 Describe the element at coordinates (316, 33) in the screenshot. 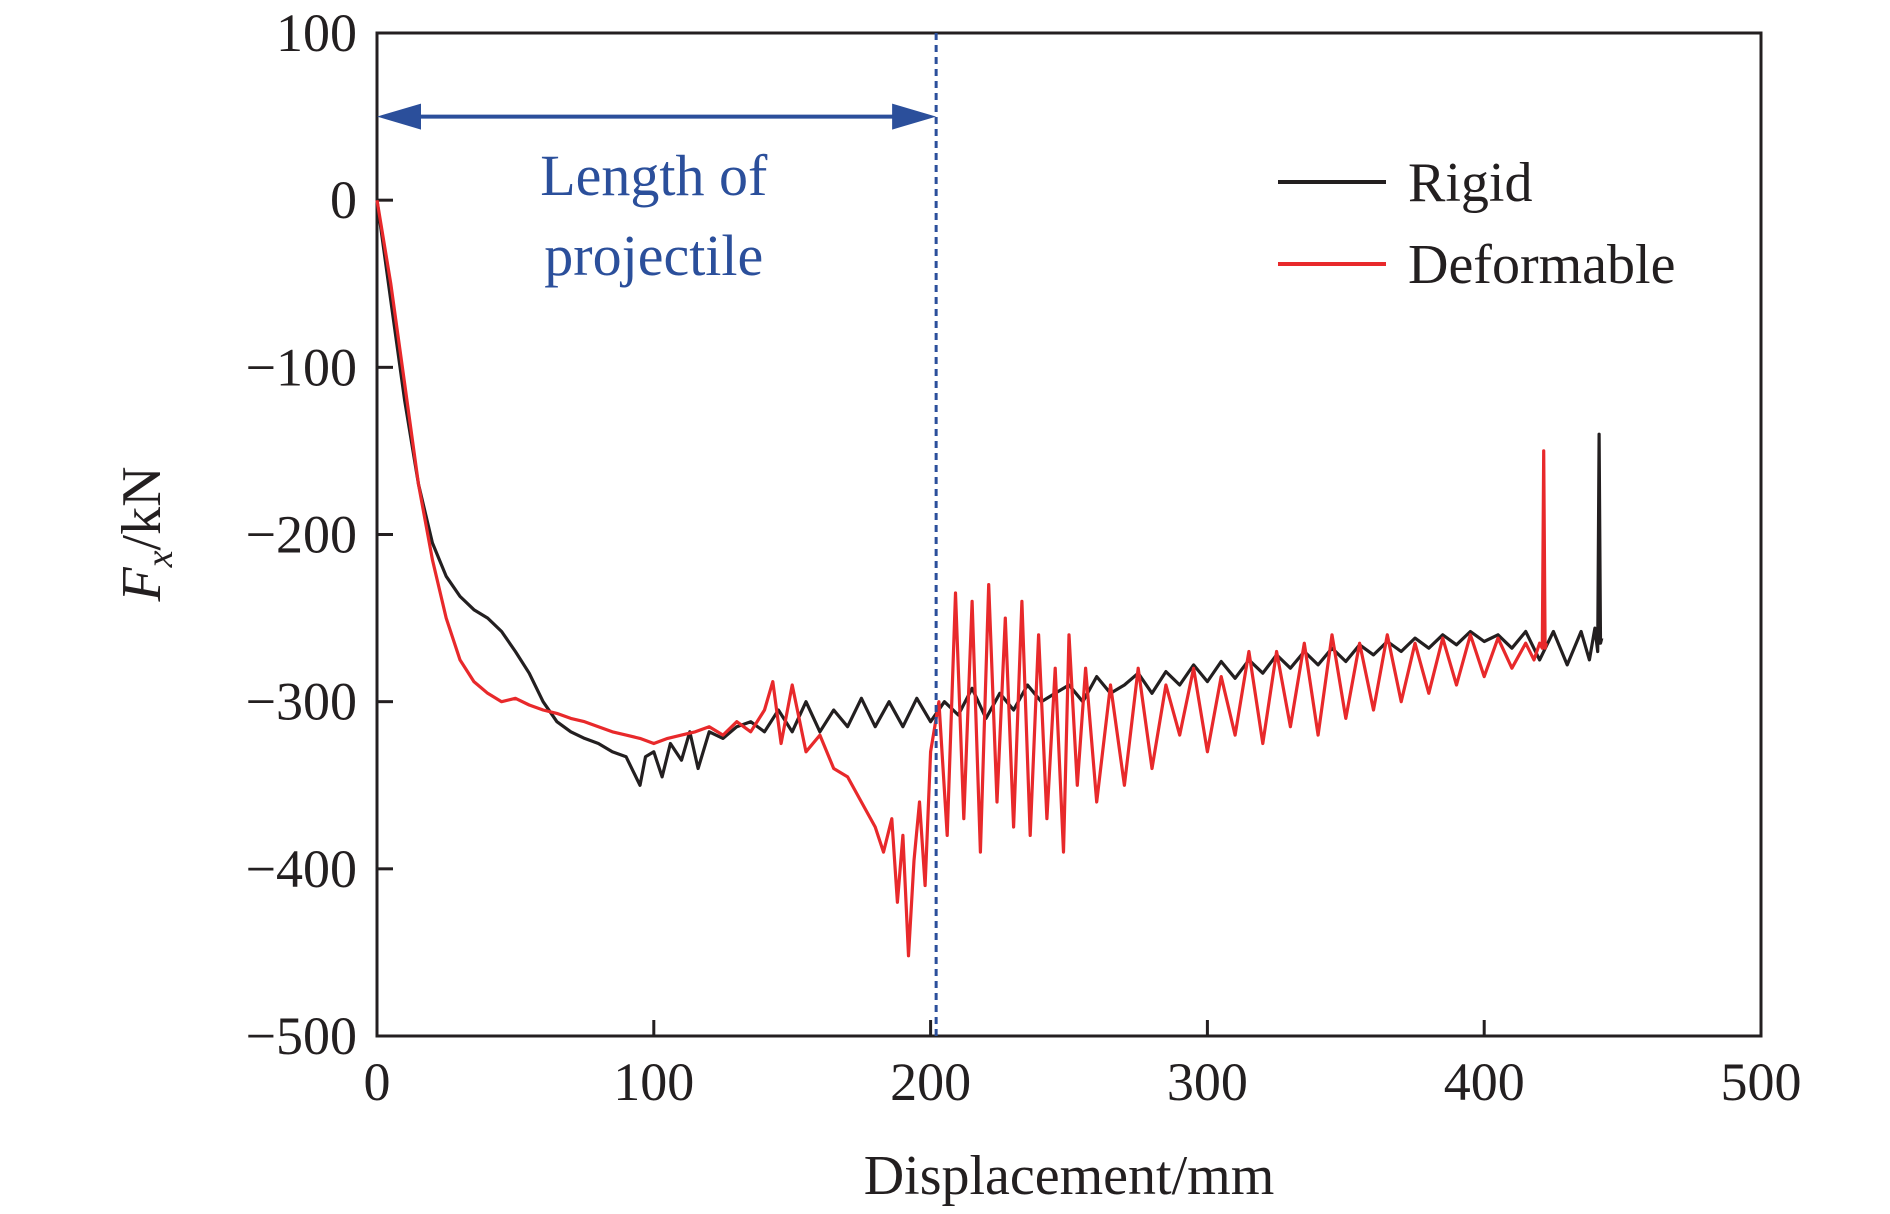

I see `y-tick-label: 100` at that location.